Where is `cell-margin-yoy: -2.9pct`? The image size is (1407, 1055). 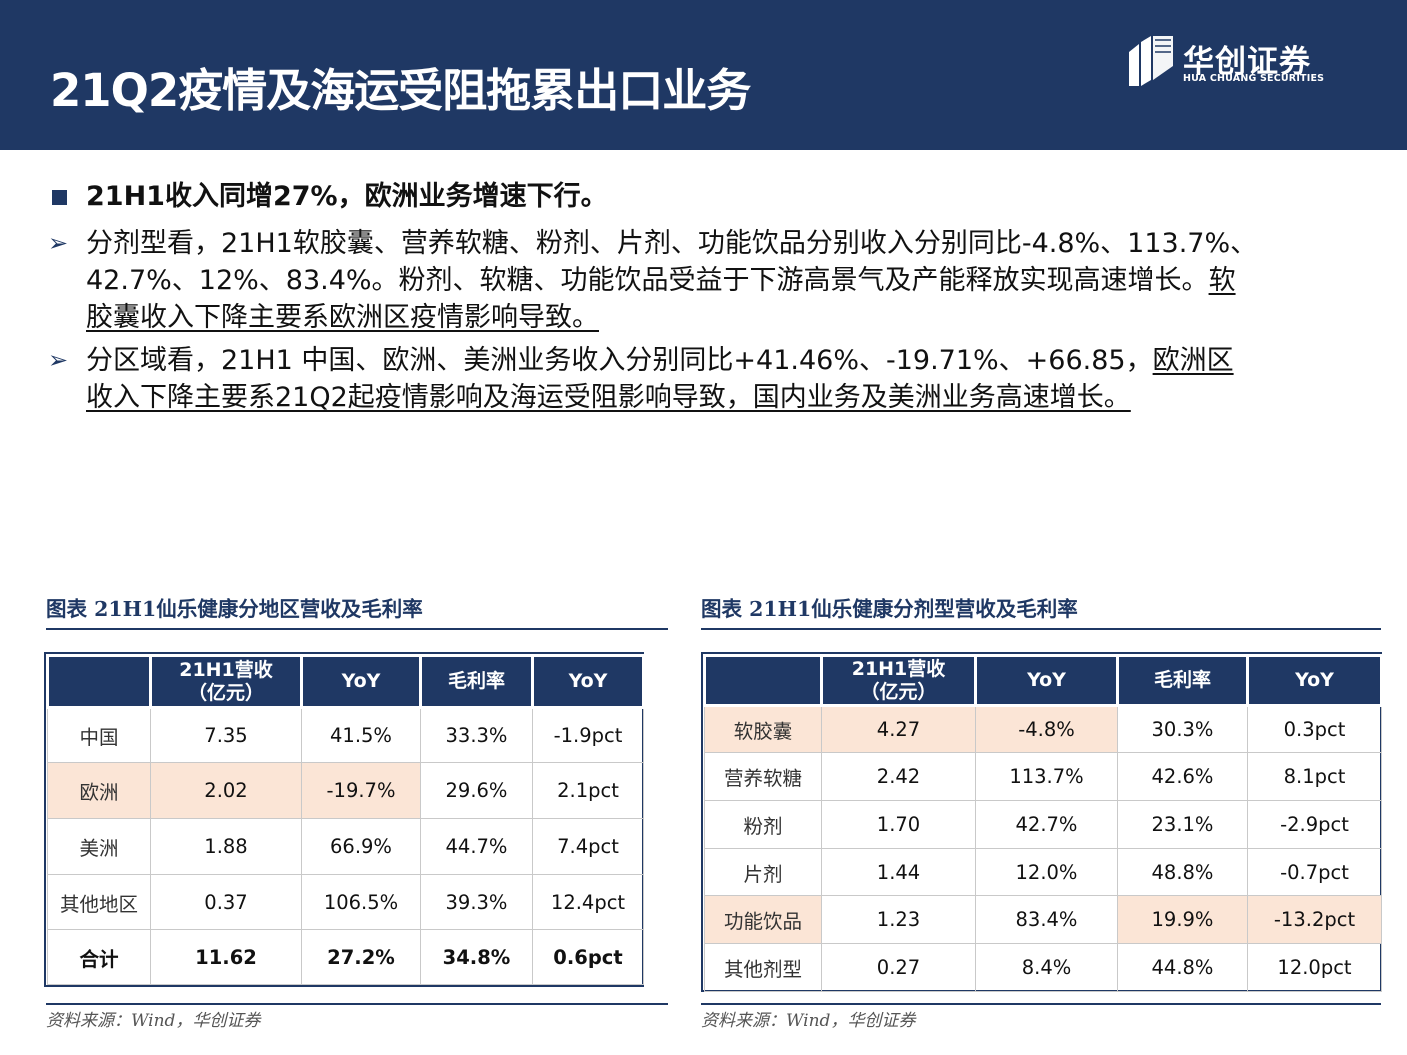
cell-margin-yoy: -2.9pct is located at coordinates (1314, 824).